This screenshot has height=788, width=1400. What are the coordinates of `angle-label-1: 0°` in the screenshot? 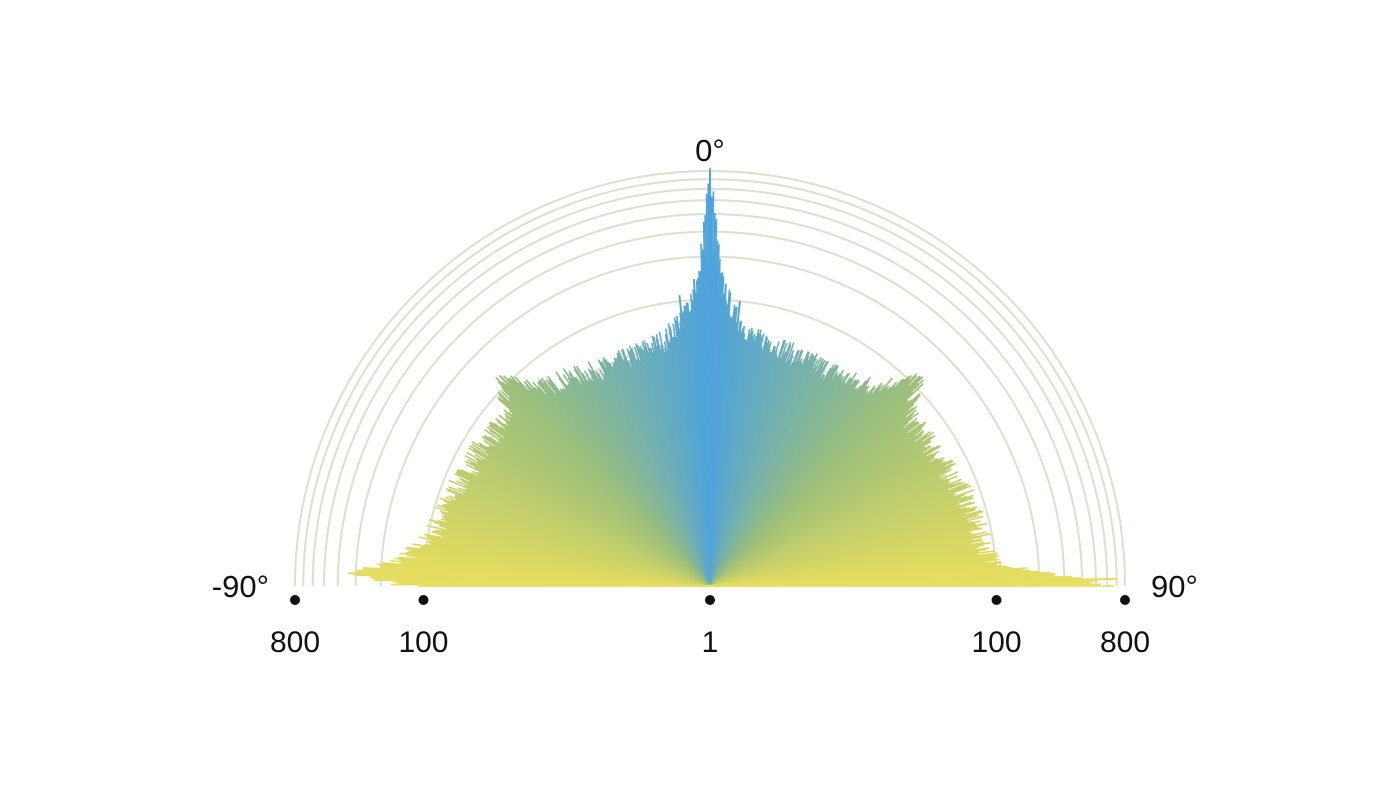 It's located at (710, 150).